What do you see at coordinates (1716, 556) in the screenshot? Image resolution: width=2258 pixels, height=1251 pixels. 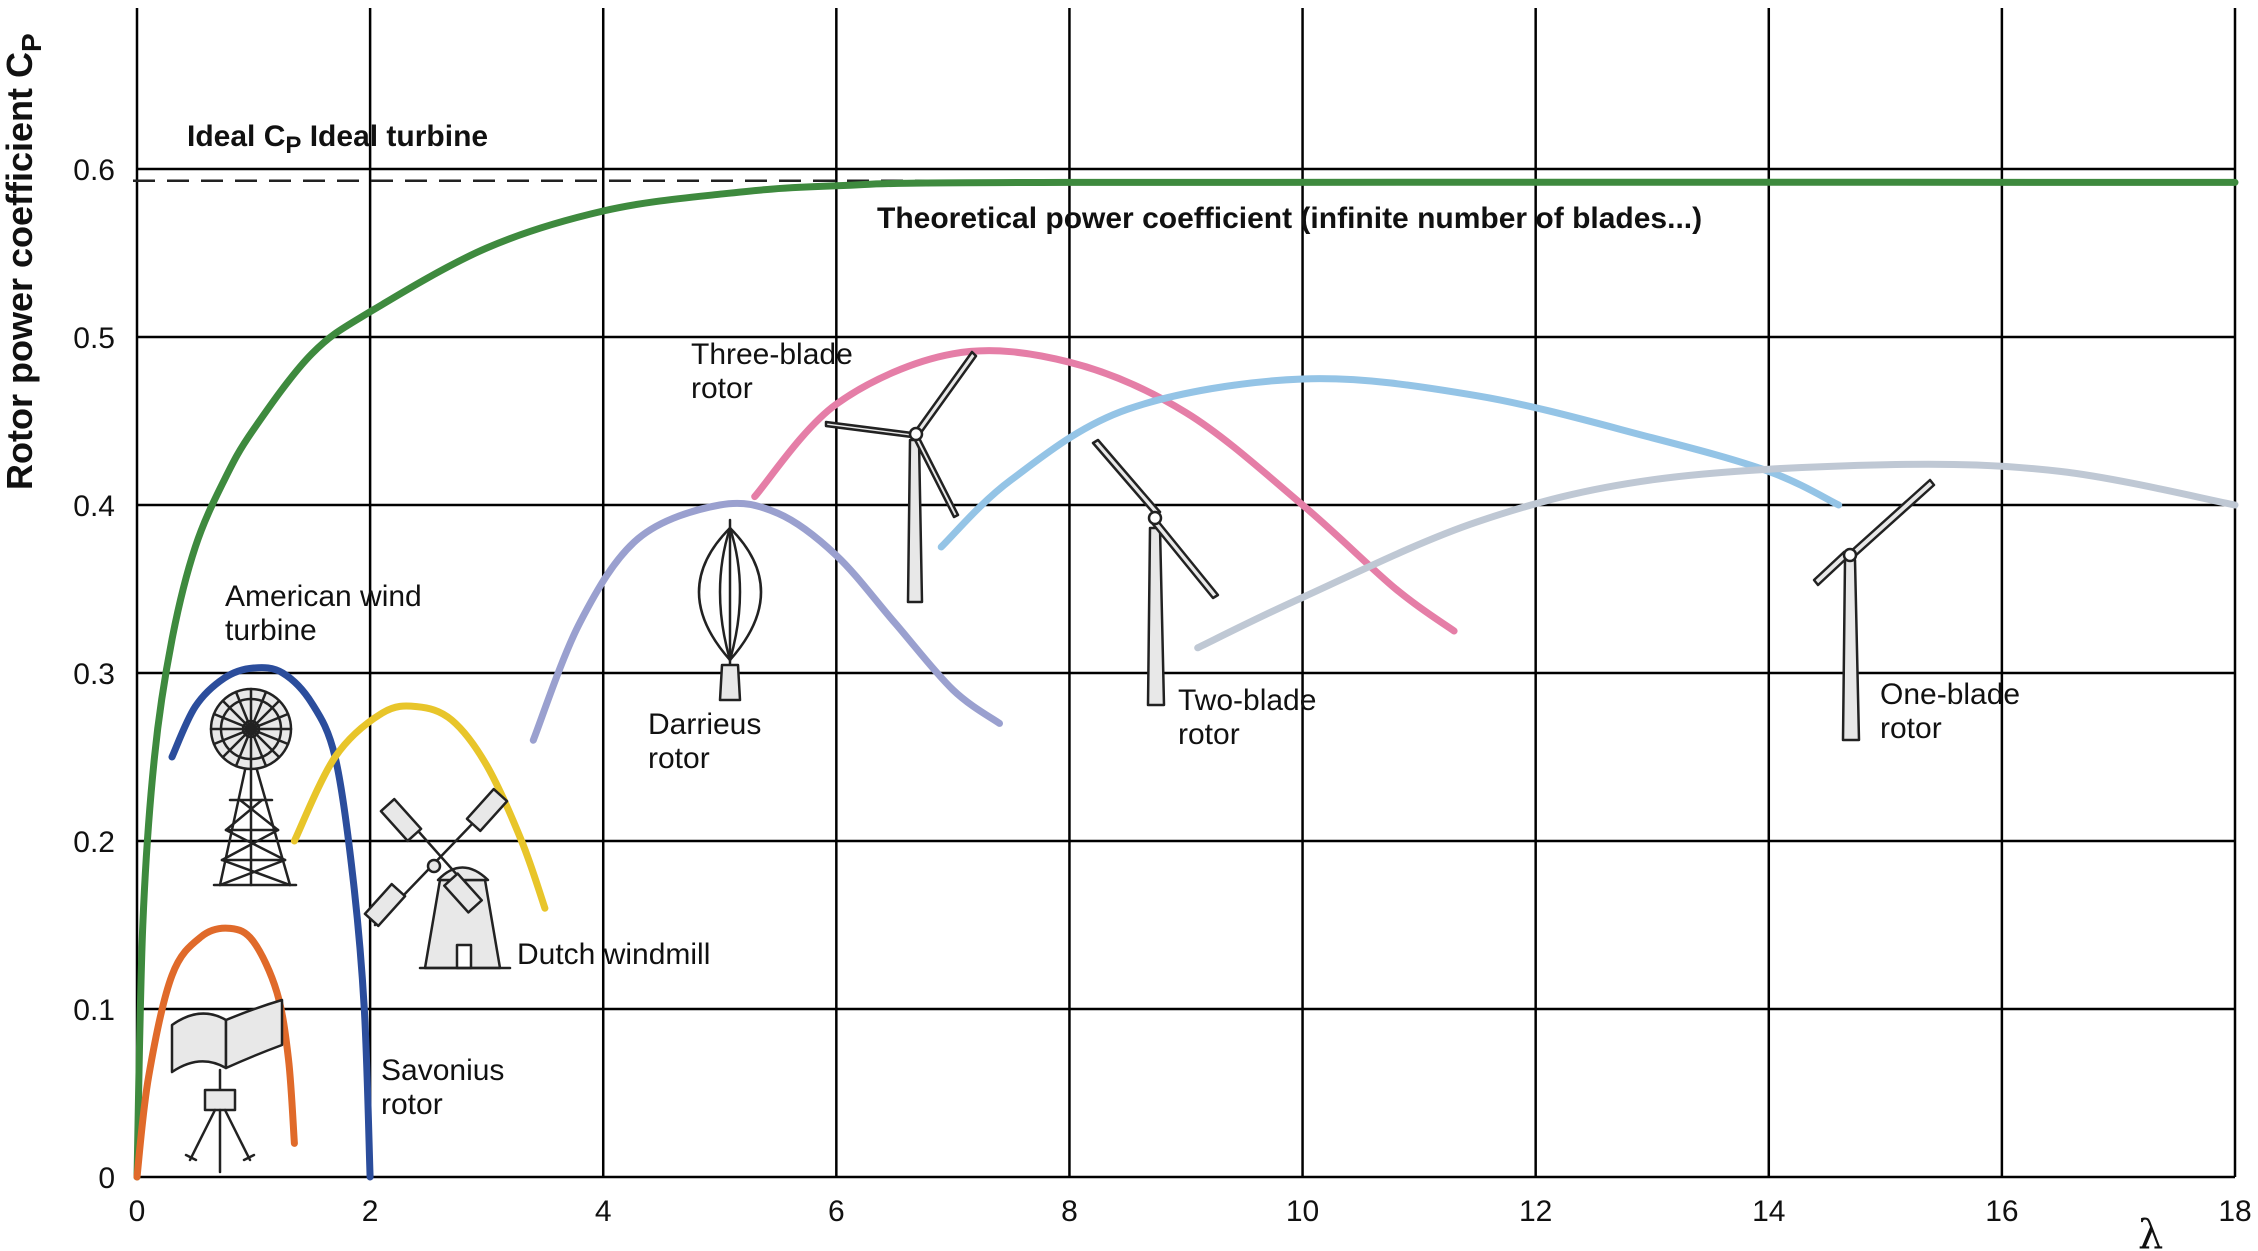 I see `series-line-one-blade-rotor` at bounding box center [1716, 556].